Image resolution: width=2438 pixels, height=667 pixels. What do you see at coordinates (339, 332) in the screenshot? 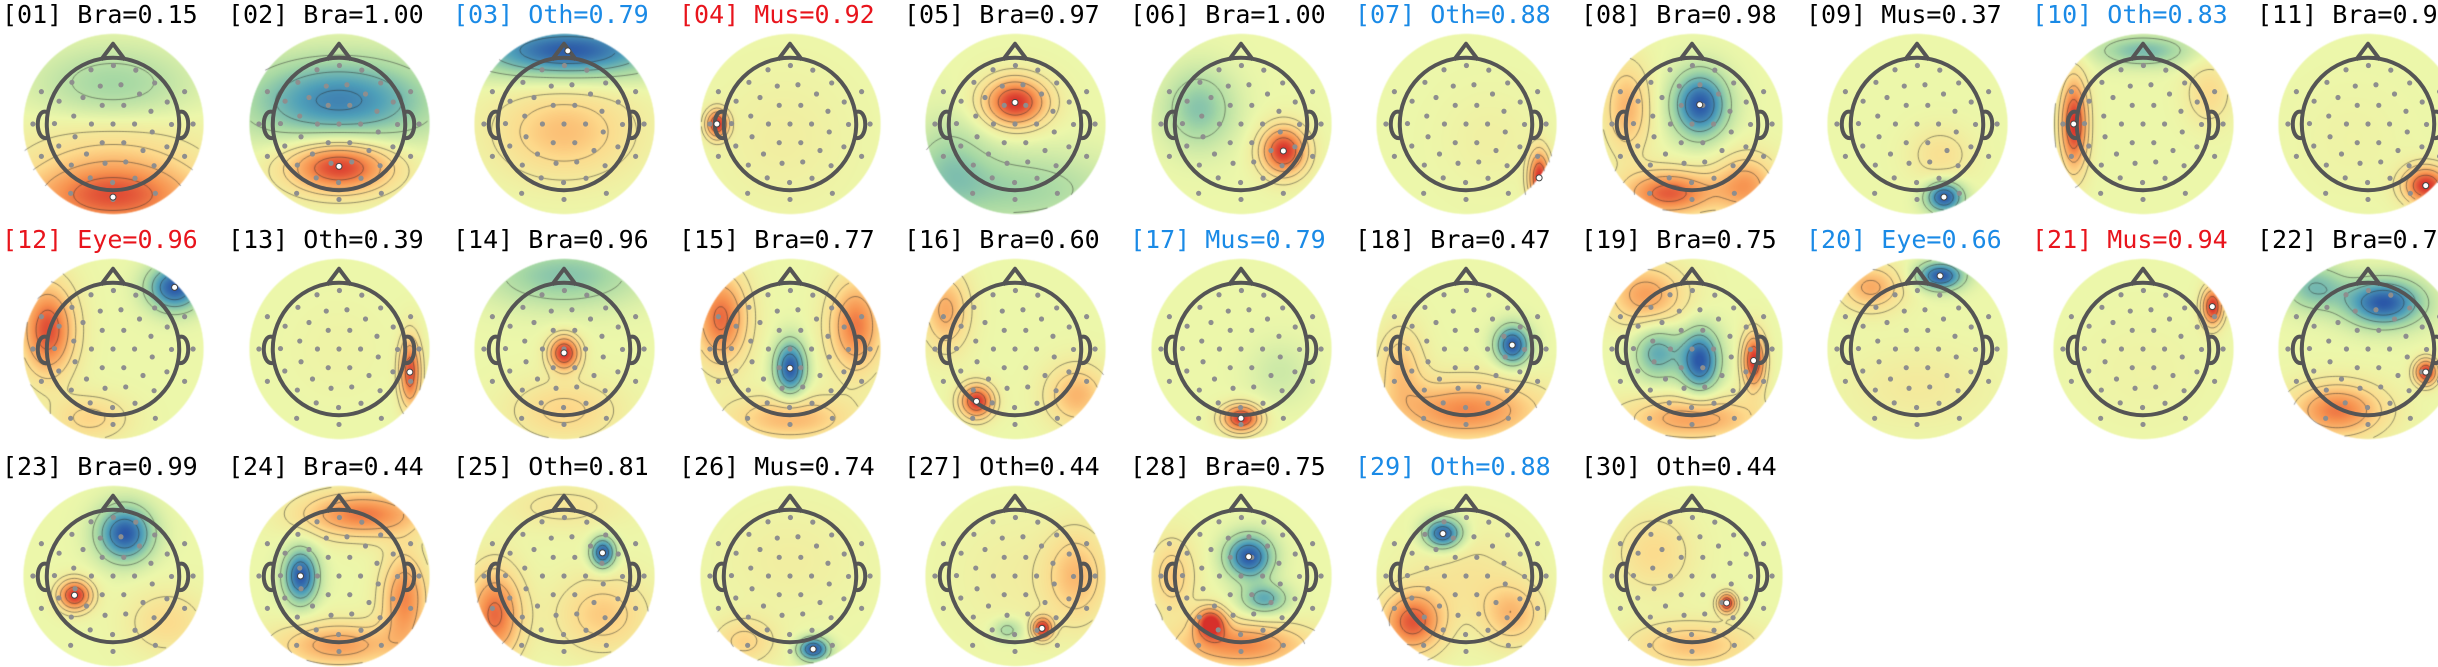
I see `component-13: [13] Oth=0.39` at bounding box center [339, 332].